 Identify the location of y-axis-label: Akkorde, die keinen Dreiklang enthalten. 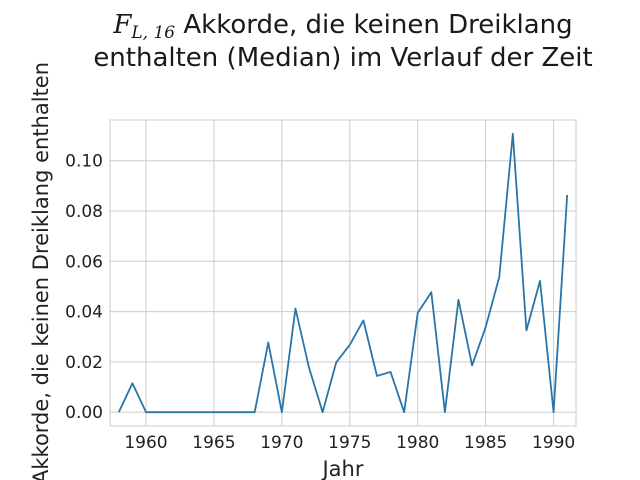
(41, 271).